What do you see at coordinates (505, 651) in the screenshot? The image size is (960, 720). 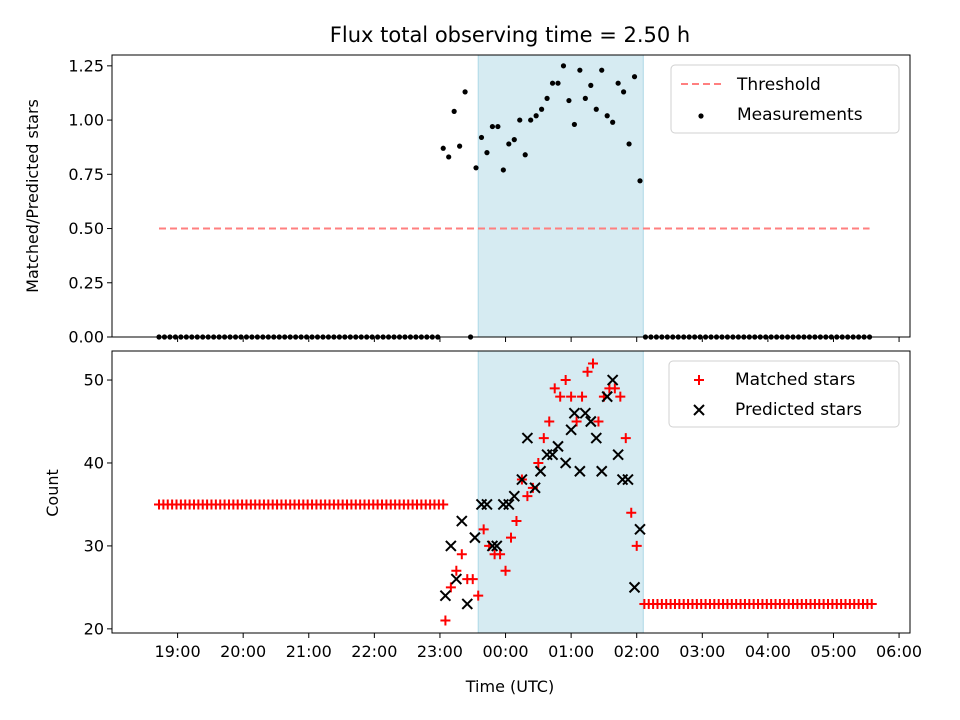 I see `x-tick-label: 00:00` at bounding box center [505, 651].